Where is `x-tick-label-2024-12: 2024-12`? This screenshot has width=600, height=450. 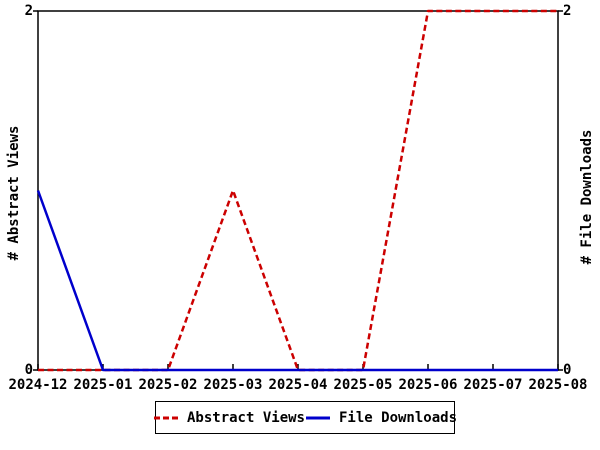
x-tick-label-2024-12: 2024-12 is located at coordinates (38, 385).